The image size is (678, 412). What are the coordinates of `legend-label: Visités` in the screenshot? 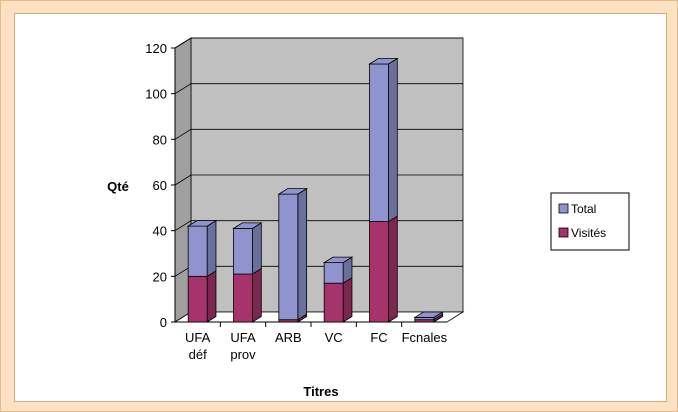 It's located at (588, 233).